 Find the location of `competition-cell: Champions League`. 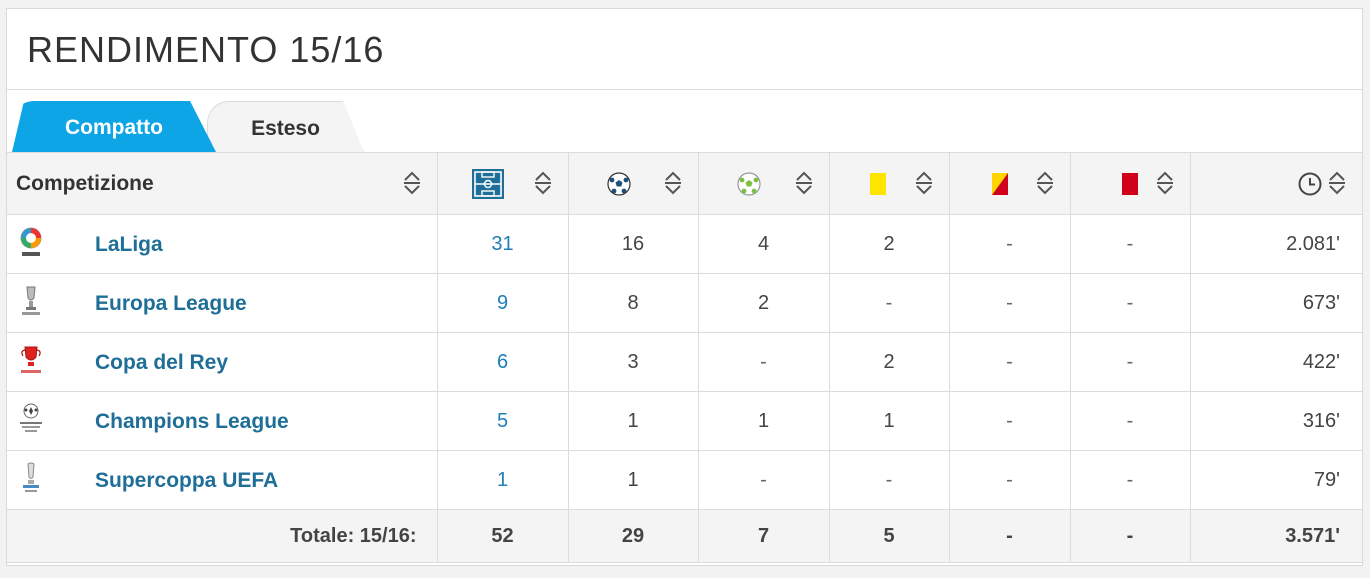

competition-cell: Champions League is located at coordinates (222, 421).